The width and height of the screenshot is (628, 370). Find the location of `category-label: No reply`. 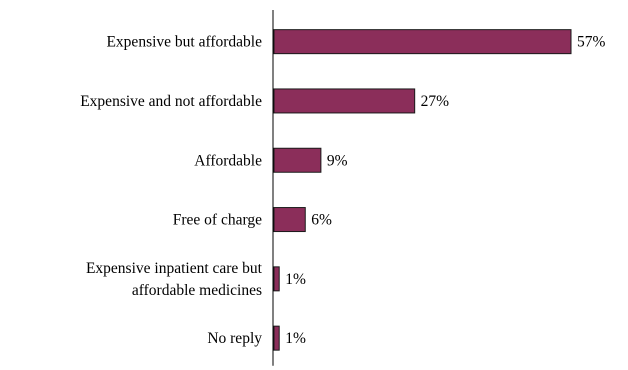

category-label: No reply is located at coordinates (234, 338).